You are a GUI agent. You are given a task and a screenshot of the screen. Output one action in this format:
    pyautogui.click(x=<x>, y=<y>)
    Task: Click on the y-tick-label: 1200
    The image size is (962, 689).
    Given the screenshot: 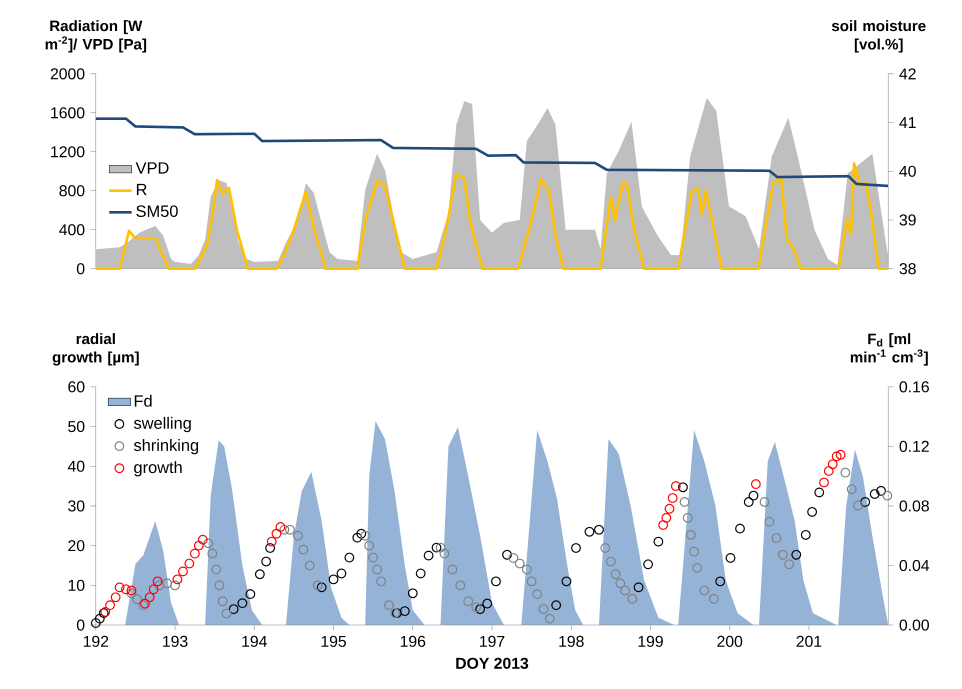 What is the action you would take?
    pyautogui.click(x=67, y=152)
    